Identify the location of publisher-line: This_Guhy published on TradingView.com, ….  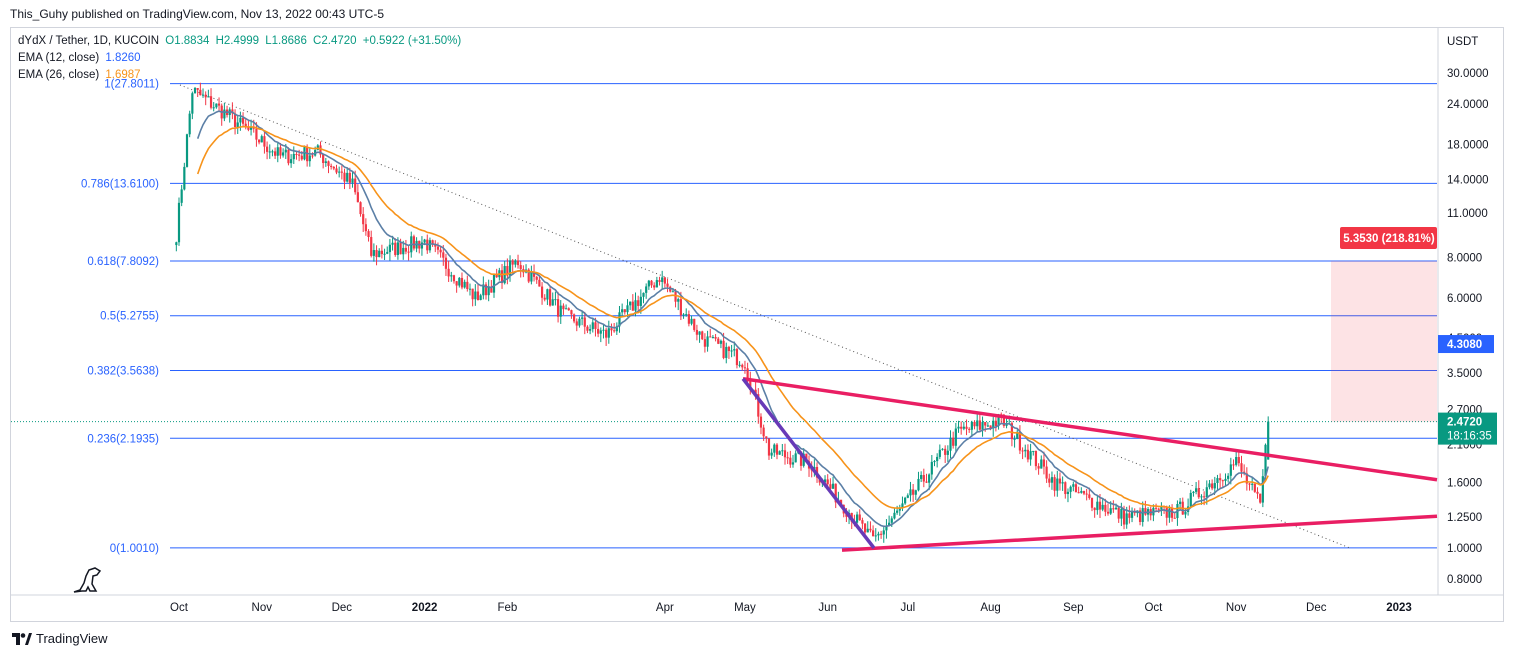
(197, 14).